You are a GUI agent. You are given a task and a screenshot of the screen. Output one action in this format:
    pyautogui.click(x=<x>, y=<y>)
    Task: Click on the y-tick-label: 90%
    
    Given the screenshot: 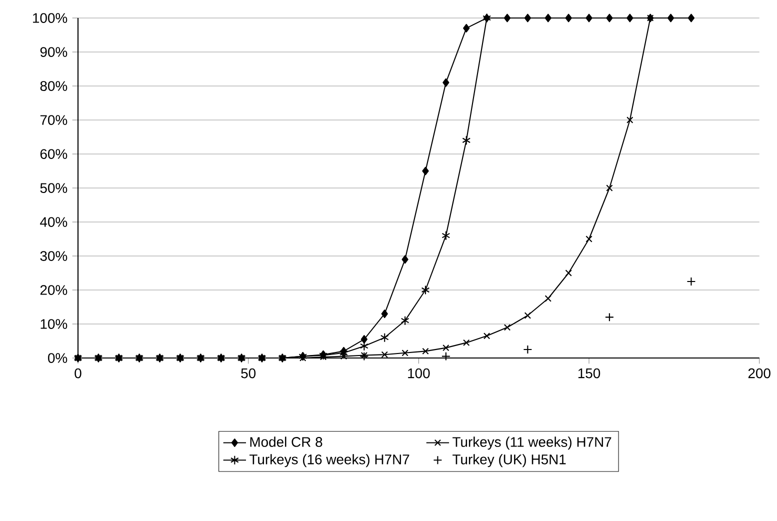 What is the action you would take?
    pyautogui.click(x=54, y=52)
    